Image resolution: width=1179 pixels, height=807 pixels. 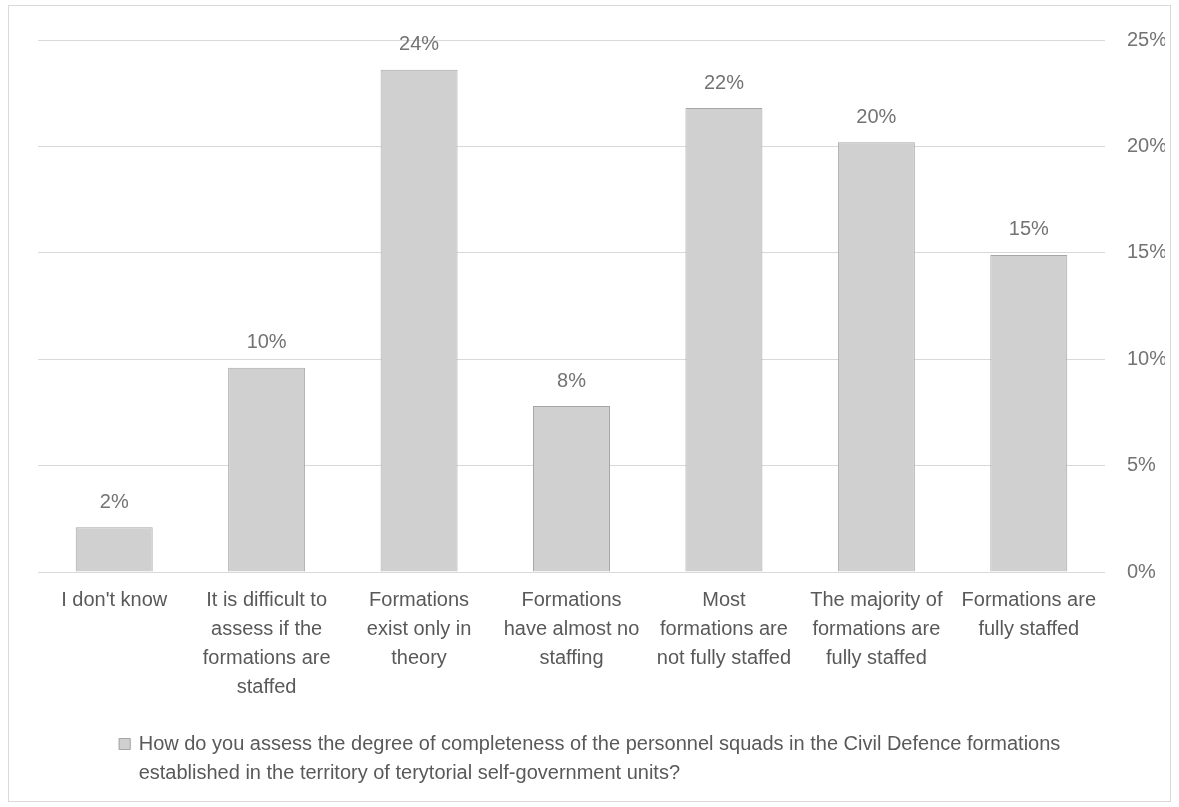 What do you see at coordinates (724, 81) in the screenshot?
I see `data-label: 22%` at bounding box center [724, 81].